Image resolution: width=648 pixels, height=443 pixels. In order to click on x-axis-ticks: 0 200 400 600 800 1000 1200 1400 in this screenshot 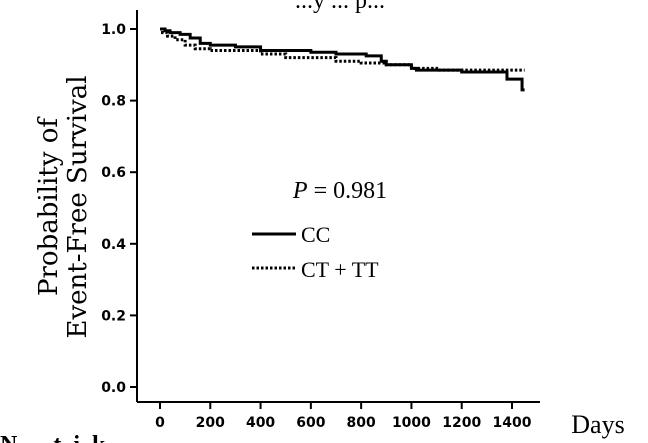, I will do `click(343, 416)`.